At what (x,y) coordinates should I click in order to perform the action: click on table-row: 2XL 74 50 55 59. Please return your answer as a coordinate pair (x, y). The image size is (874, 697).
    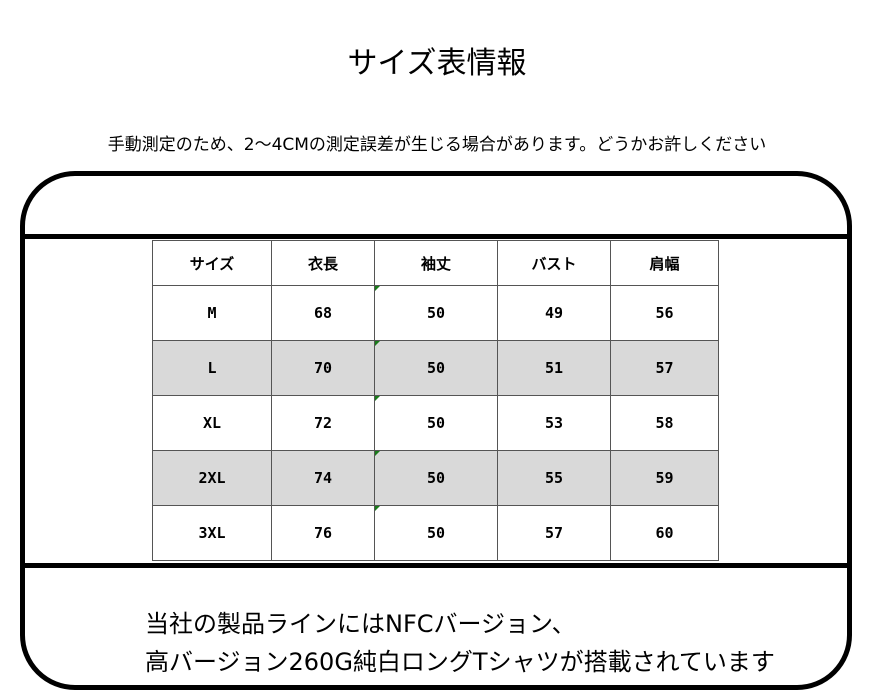
    Looking at the image, I should click on (435, 478).